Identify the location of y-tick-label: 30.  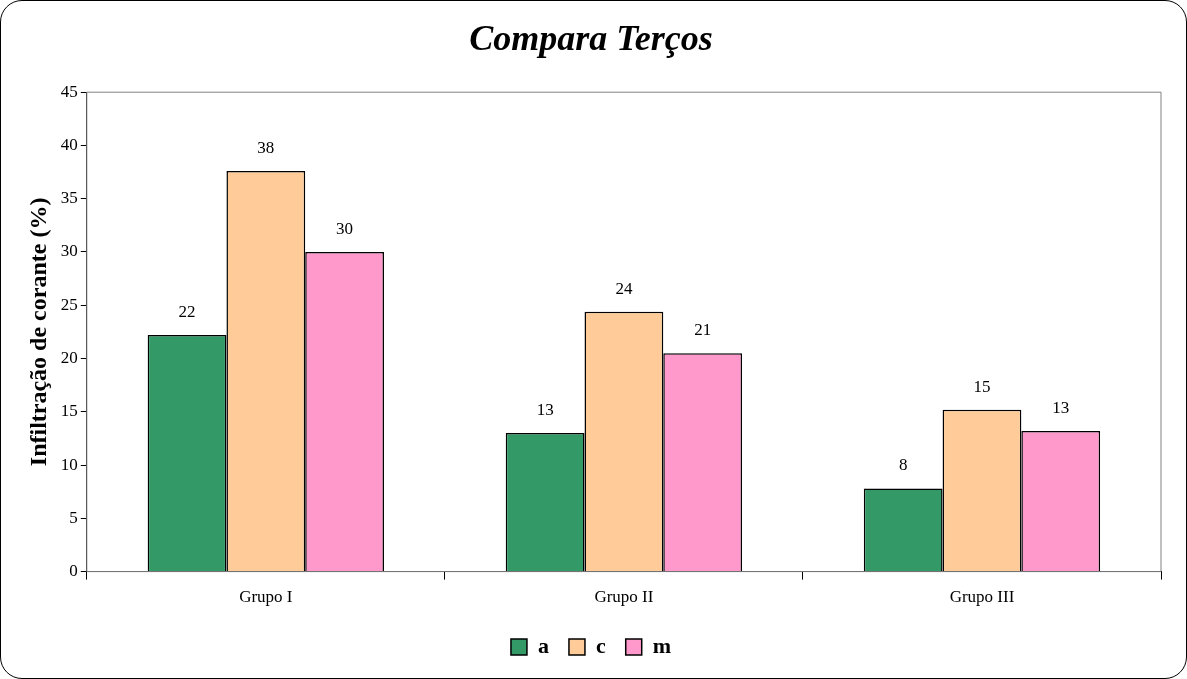
(69, 251).